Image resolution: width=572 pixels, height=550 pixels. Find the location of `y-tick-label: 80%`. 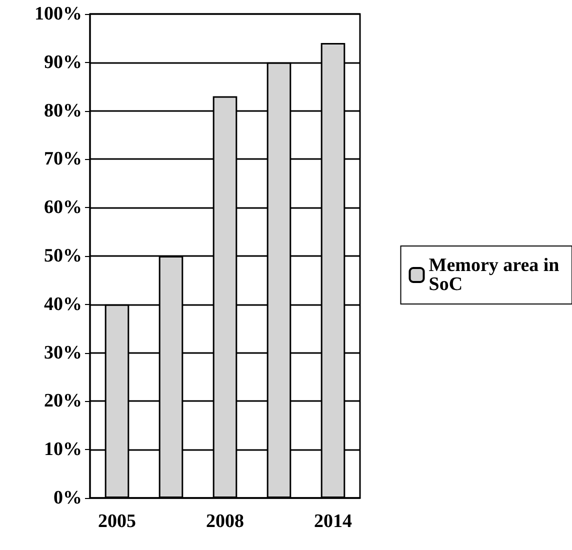

y-tick-label: 80% is located at coordinates (63, 111).